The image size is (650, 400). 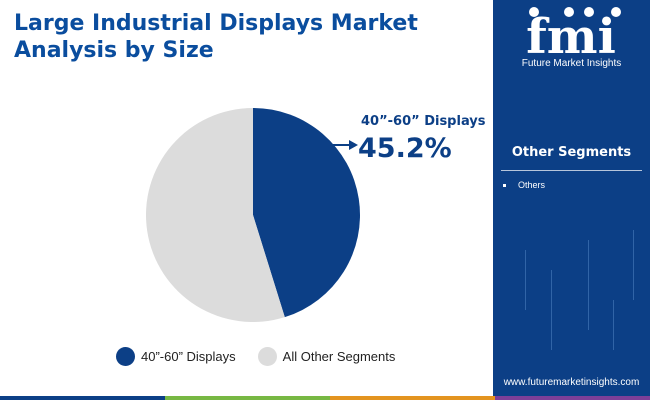 What do you see at coordinates (125, 356) in the screenshot?
I see `legend-swatch-displays` at bounding box center [125, 356].